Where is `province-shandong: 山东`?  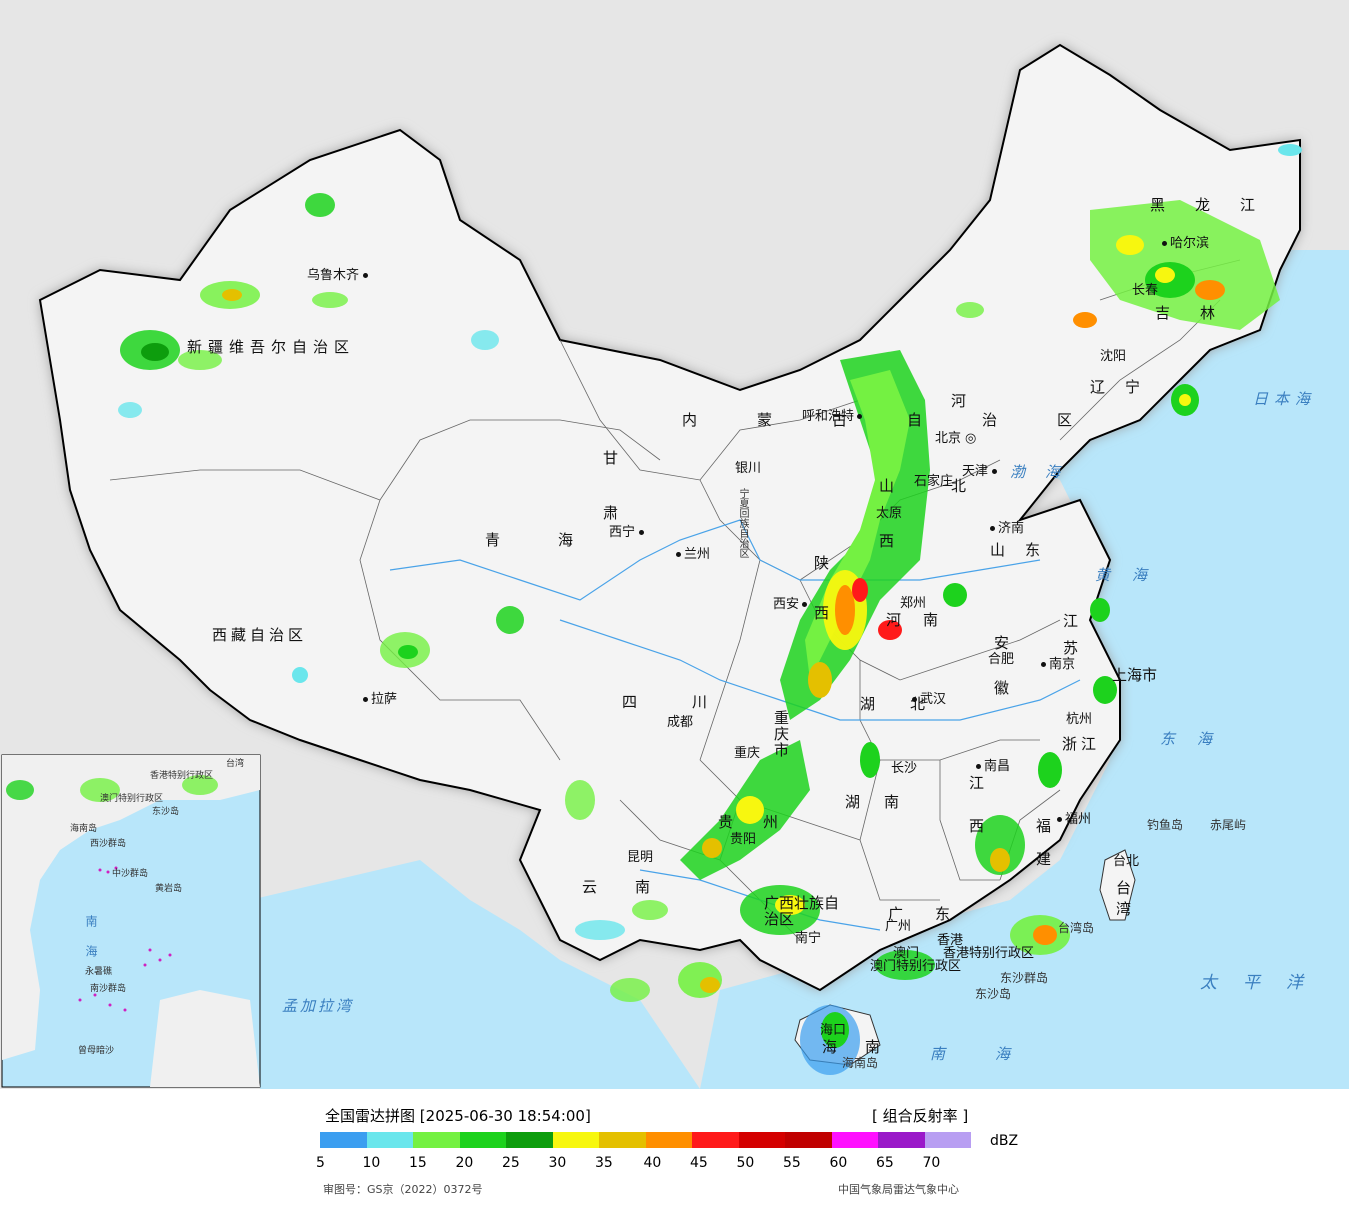 province-shandong: 山东 is located at coordinates (1025, 550).